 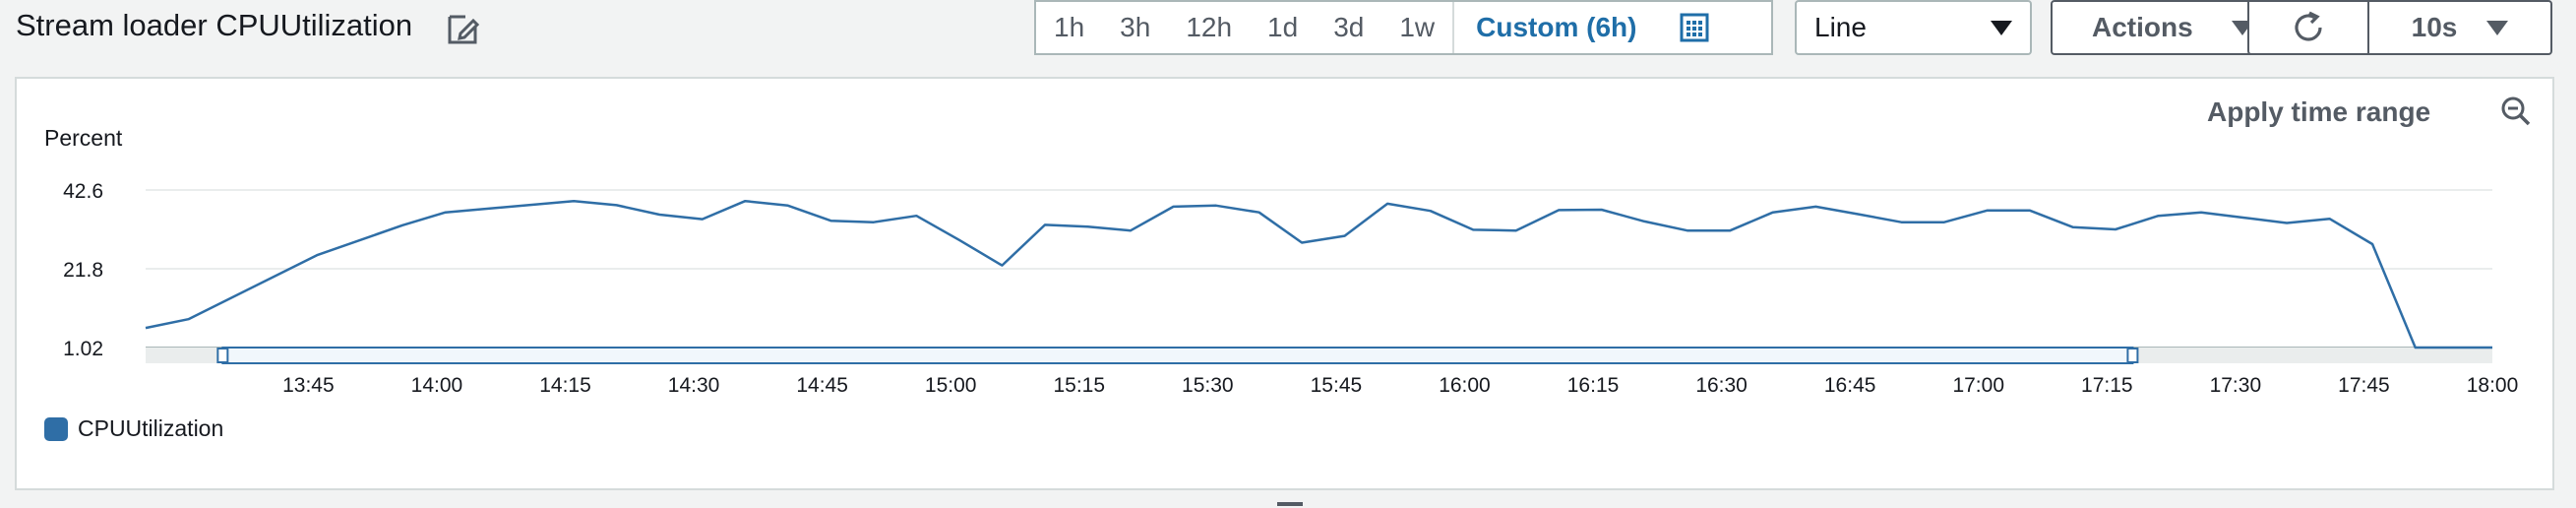 I want to click on zoom-out-icon, so click(x=2516, y=111).